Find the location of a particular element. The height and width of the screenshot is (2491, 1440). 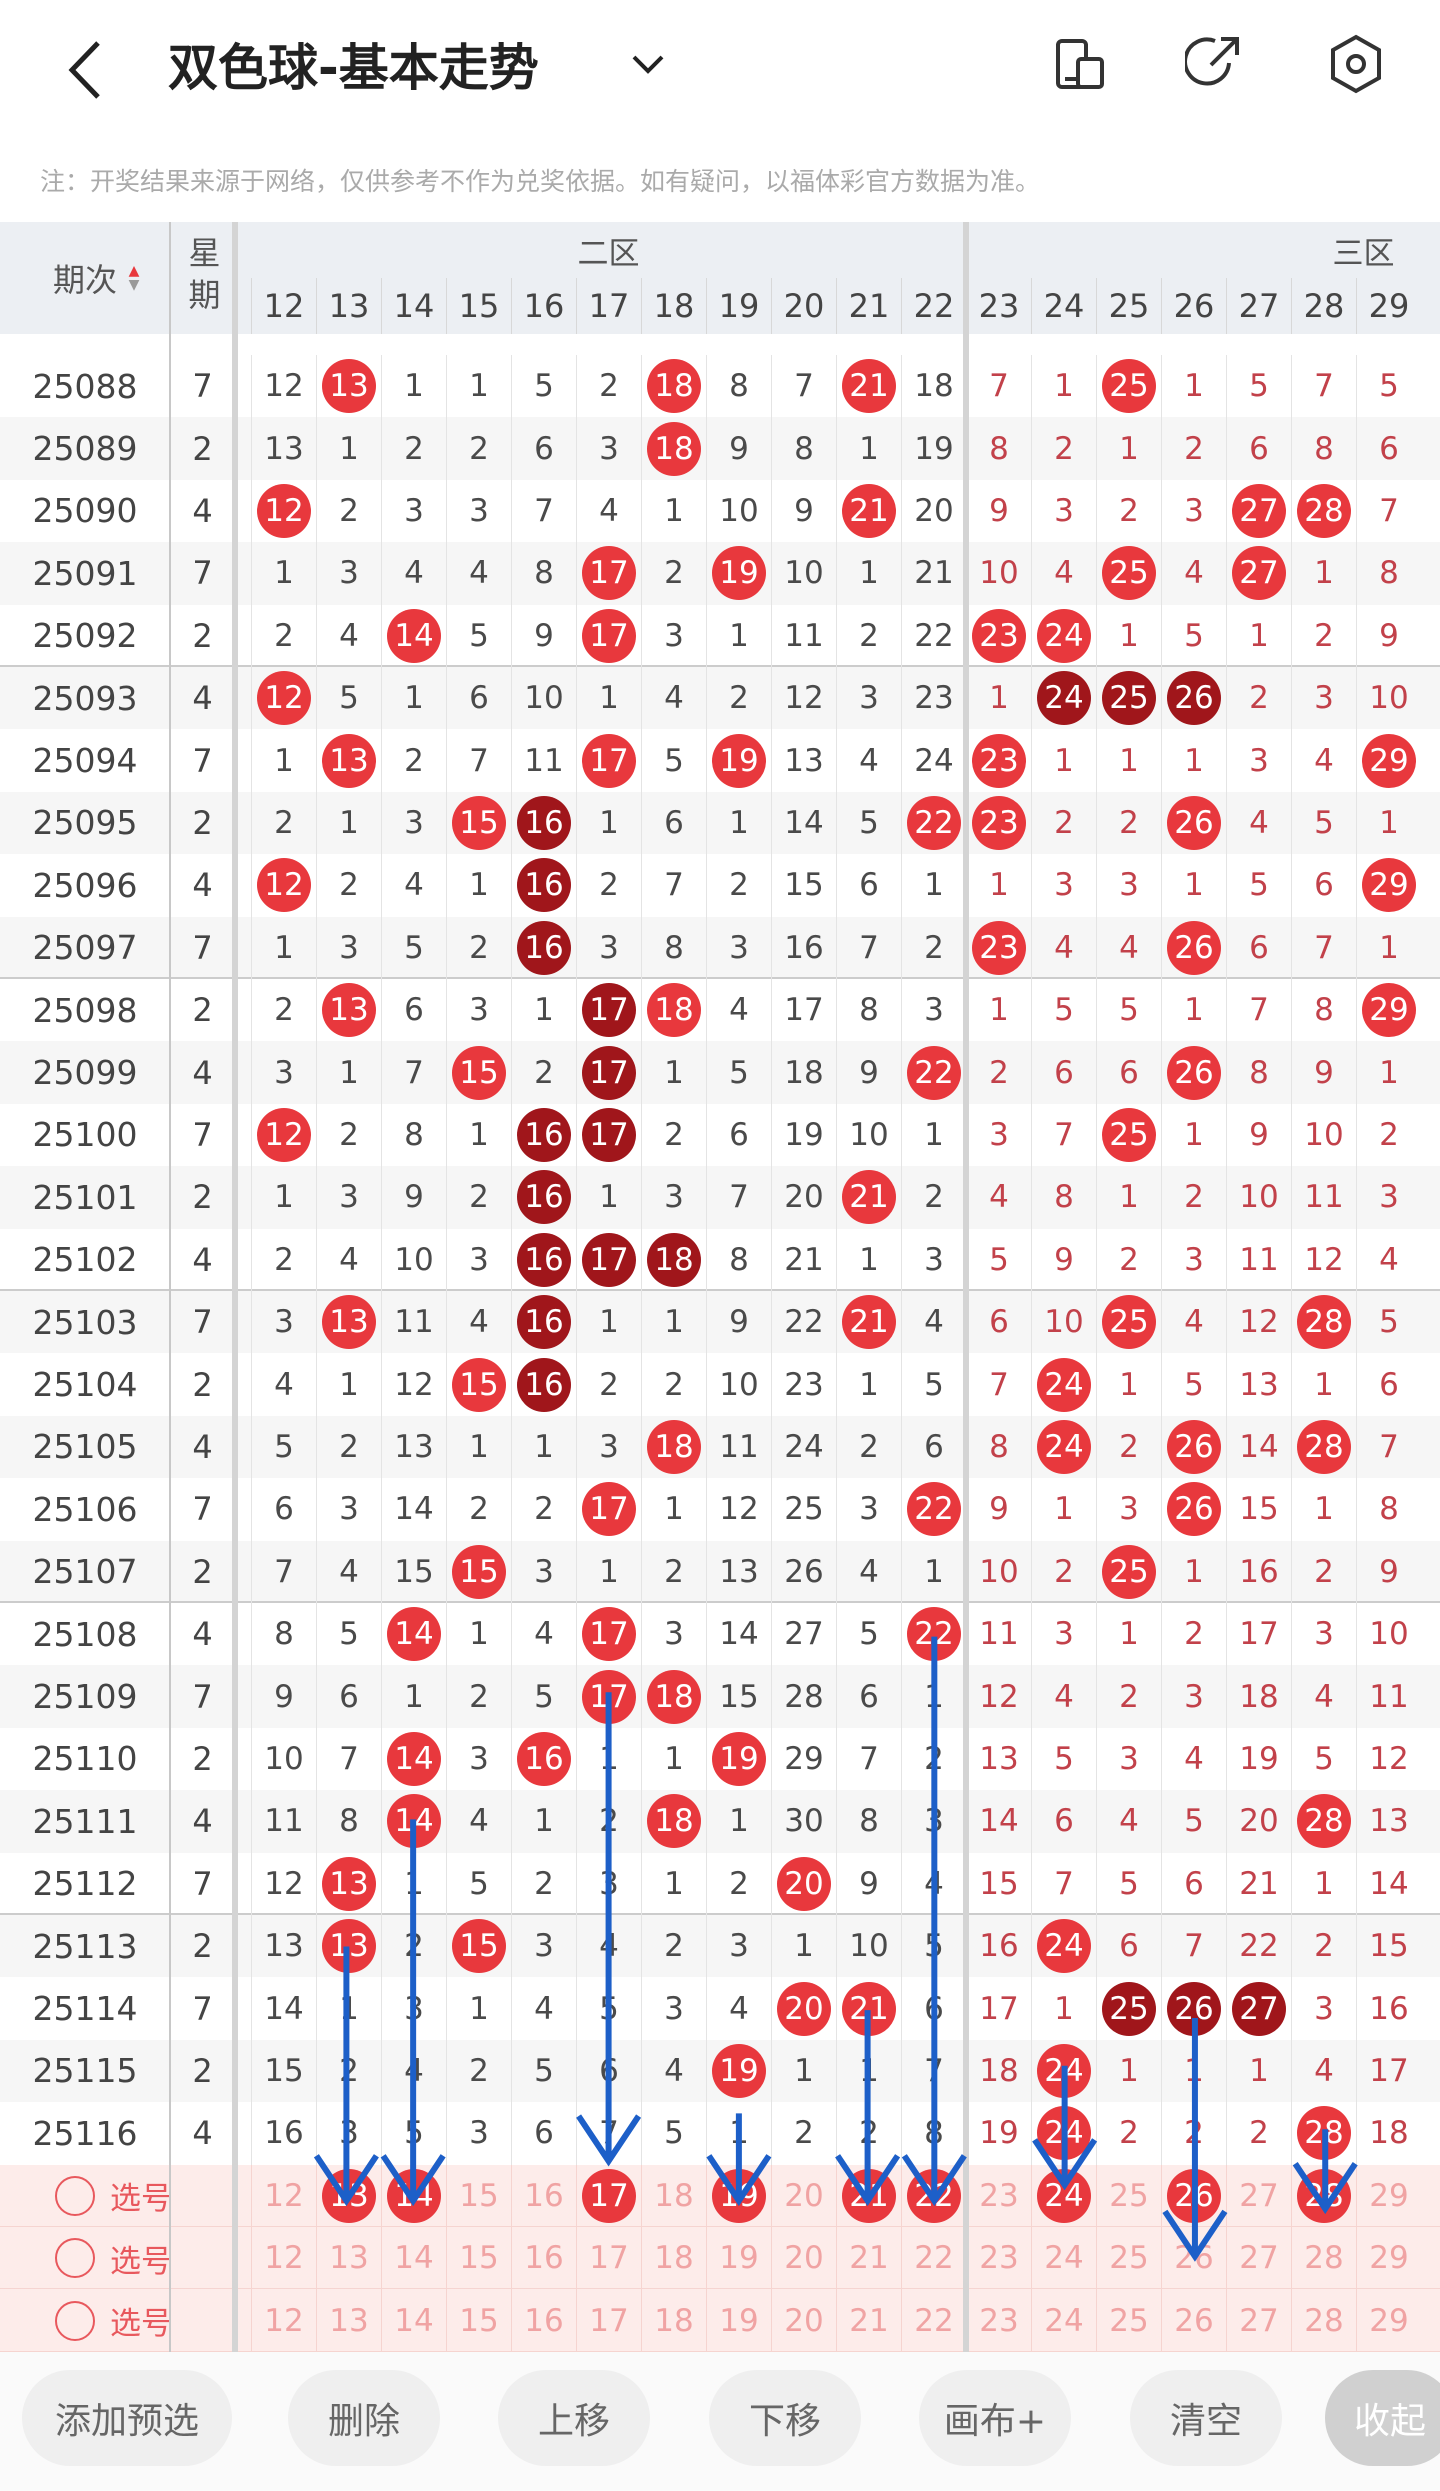

ball: 24 is located at coordinates (1064, 2070).